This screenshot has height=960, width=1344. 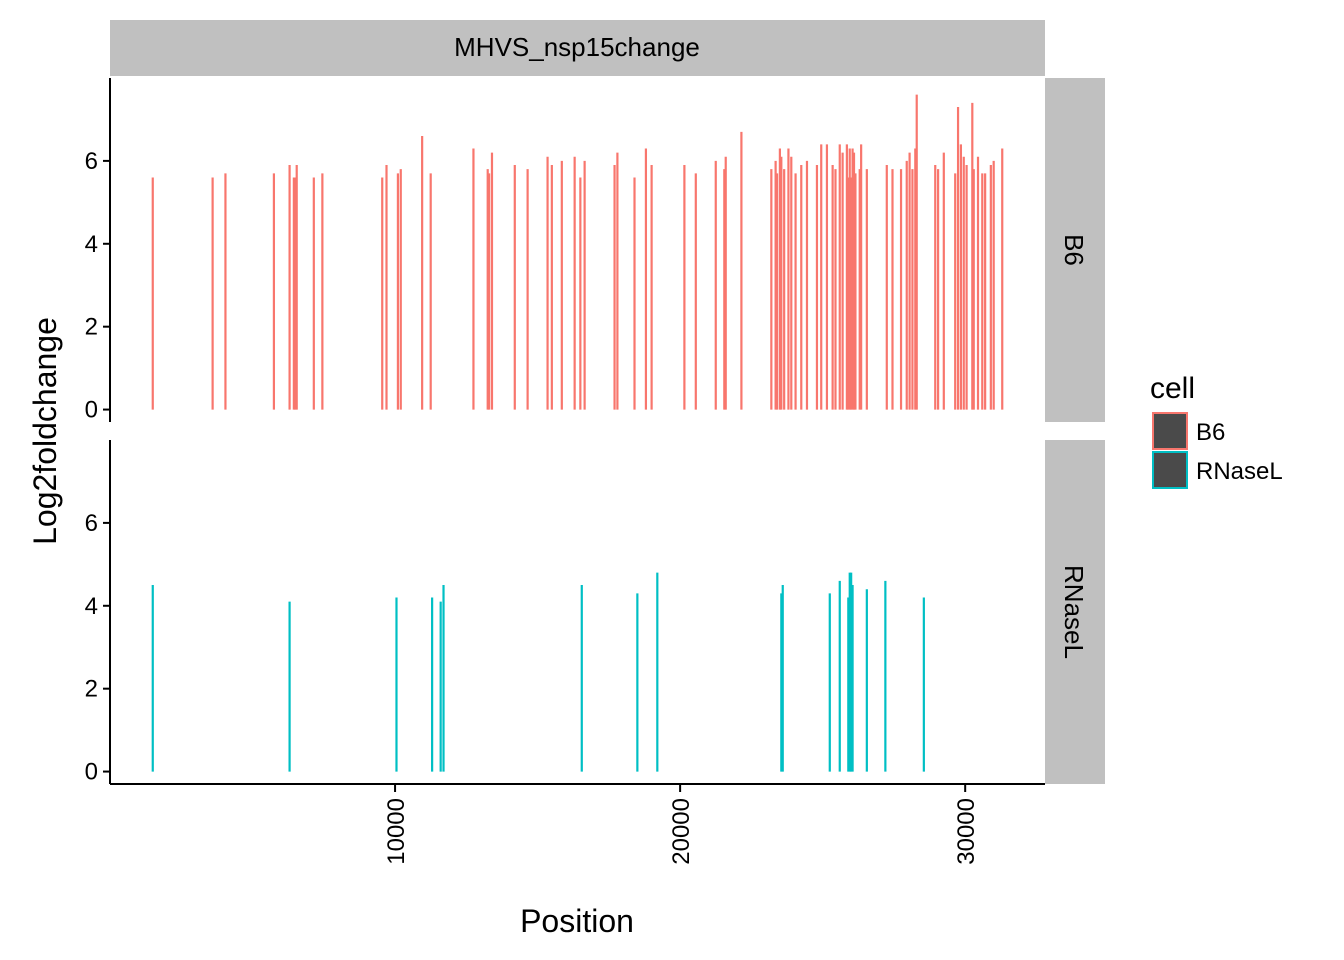 I want to click on legend-label-b6: B6, so click(x=1210, y=432).